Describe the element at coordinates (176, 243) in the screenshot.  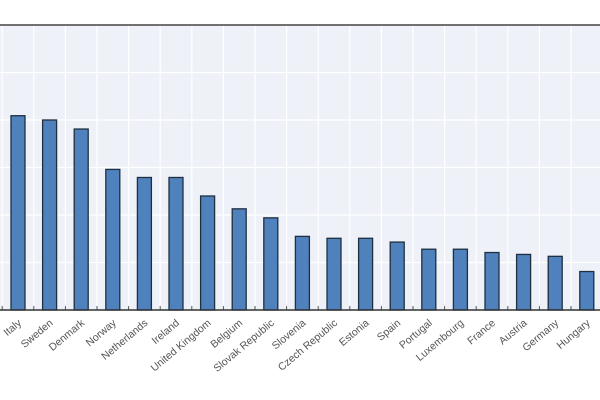
I see `bar-ireland` at that location.